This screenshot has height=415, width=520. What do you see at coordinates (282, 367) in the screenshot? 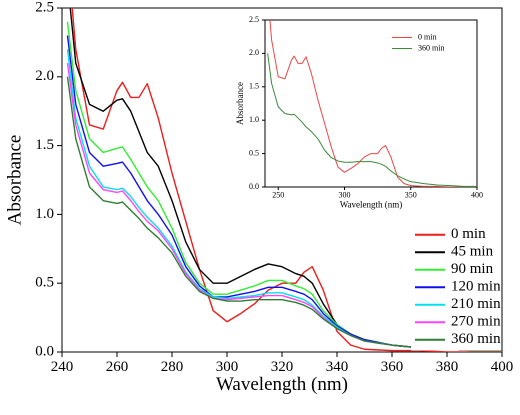
I see `x-tick-label: 320` at bounding box center [282, 367].